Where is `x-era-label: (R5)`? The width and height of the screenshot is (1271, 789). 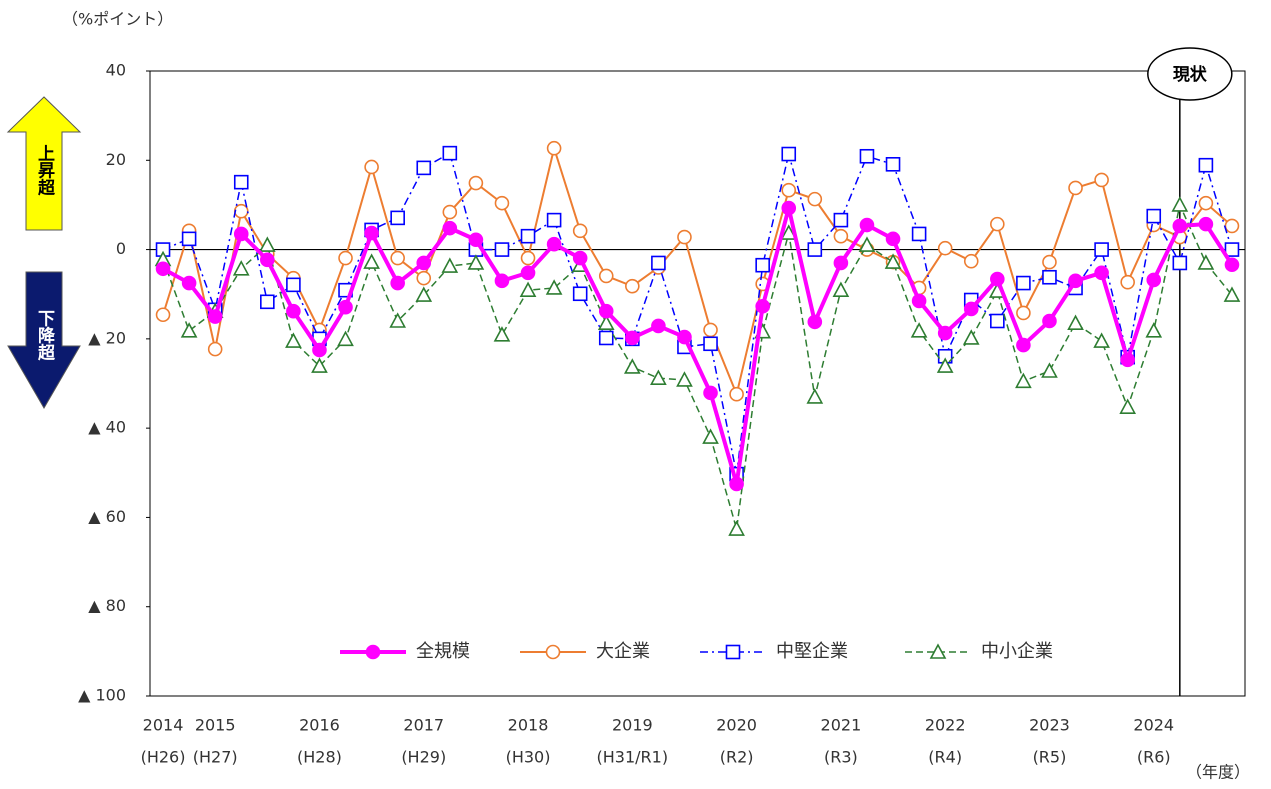 x-era-label: (R5) is located at coordinates (1050, 757).